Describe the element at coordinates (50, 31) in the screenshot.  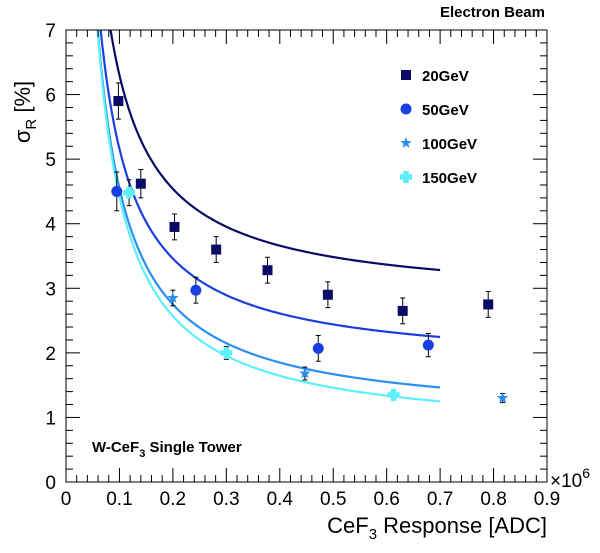
I see `y-tick-label: 7` at that location.